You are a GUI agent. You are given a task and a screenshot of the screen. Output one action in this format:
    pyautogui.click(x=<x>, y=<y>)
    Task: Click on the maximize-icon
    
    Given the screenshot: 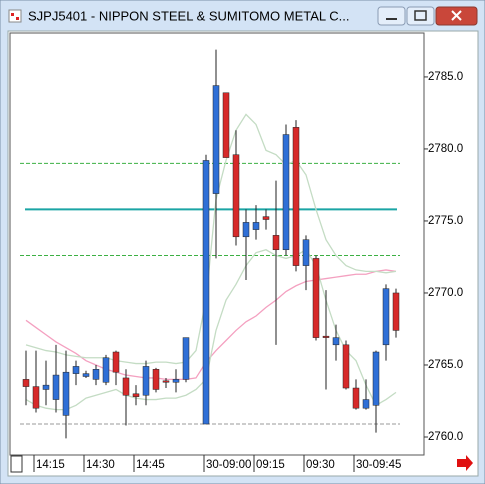 What is the action you would take?
    pyautogui.click(x=420, y=15)
    